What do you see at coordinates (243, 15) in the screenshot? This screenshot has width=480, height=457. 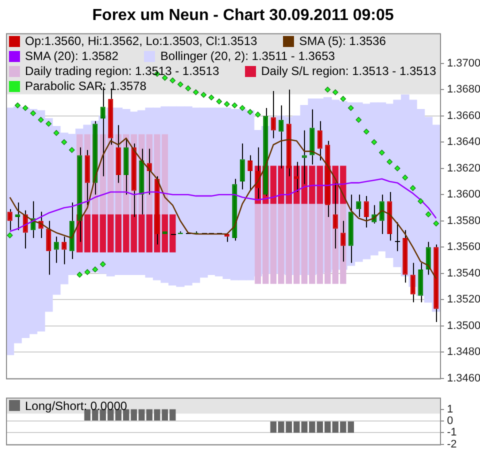 I see `chart-title: Forex um Neun - Chart 30.09.2011 09:05` at bounding box center [243, 15].